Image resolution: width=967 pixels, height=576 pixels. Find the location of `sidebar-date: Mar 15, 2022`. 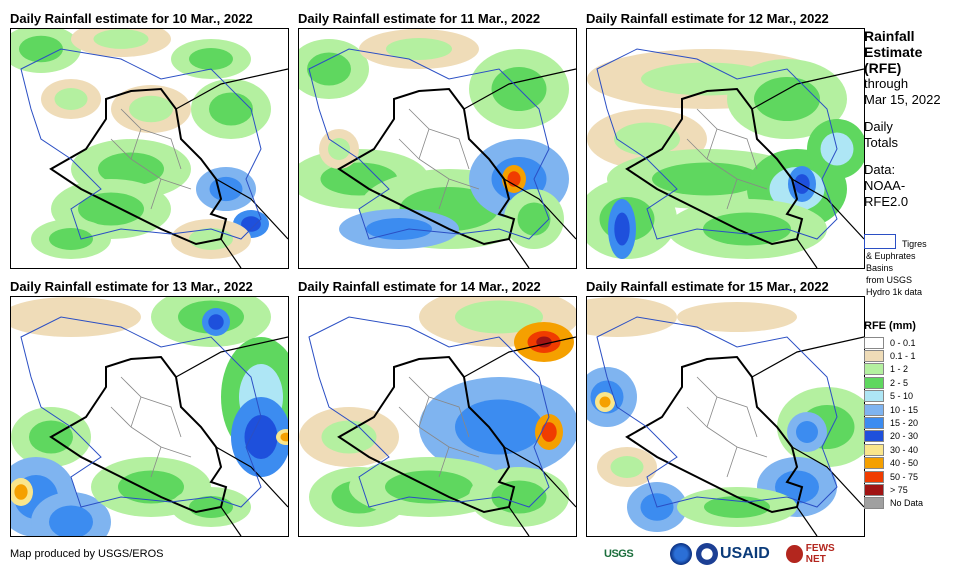

sidebar-date: Mar 15, 2022 is located at coordinates (902, 99).